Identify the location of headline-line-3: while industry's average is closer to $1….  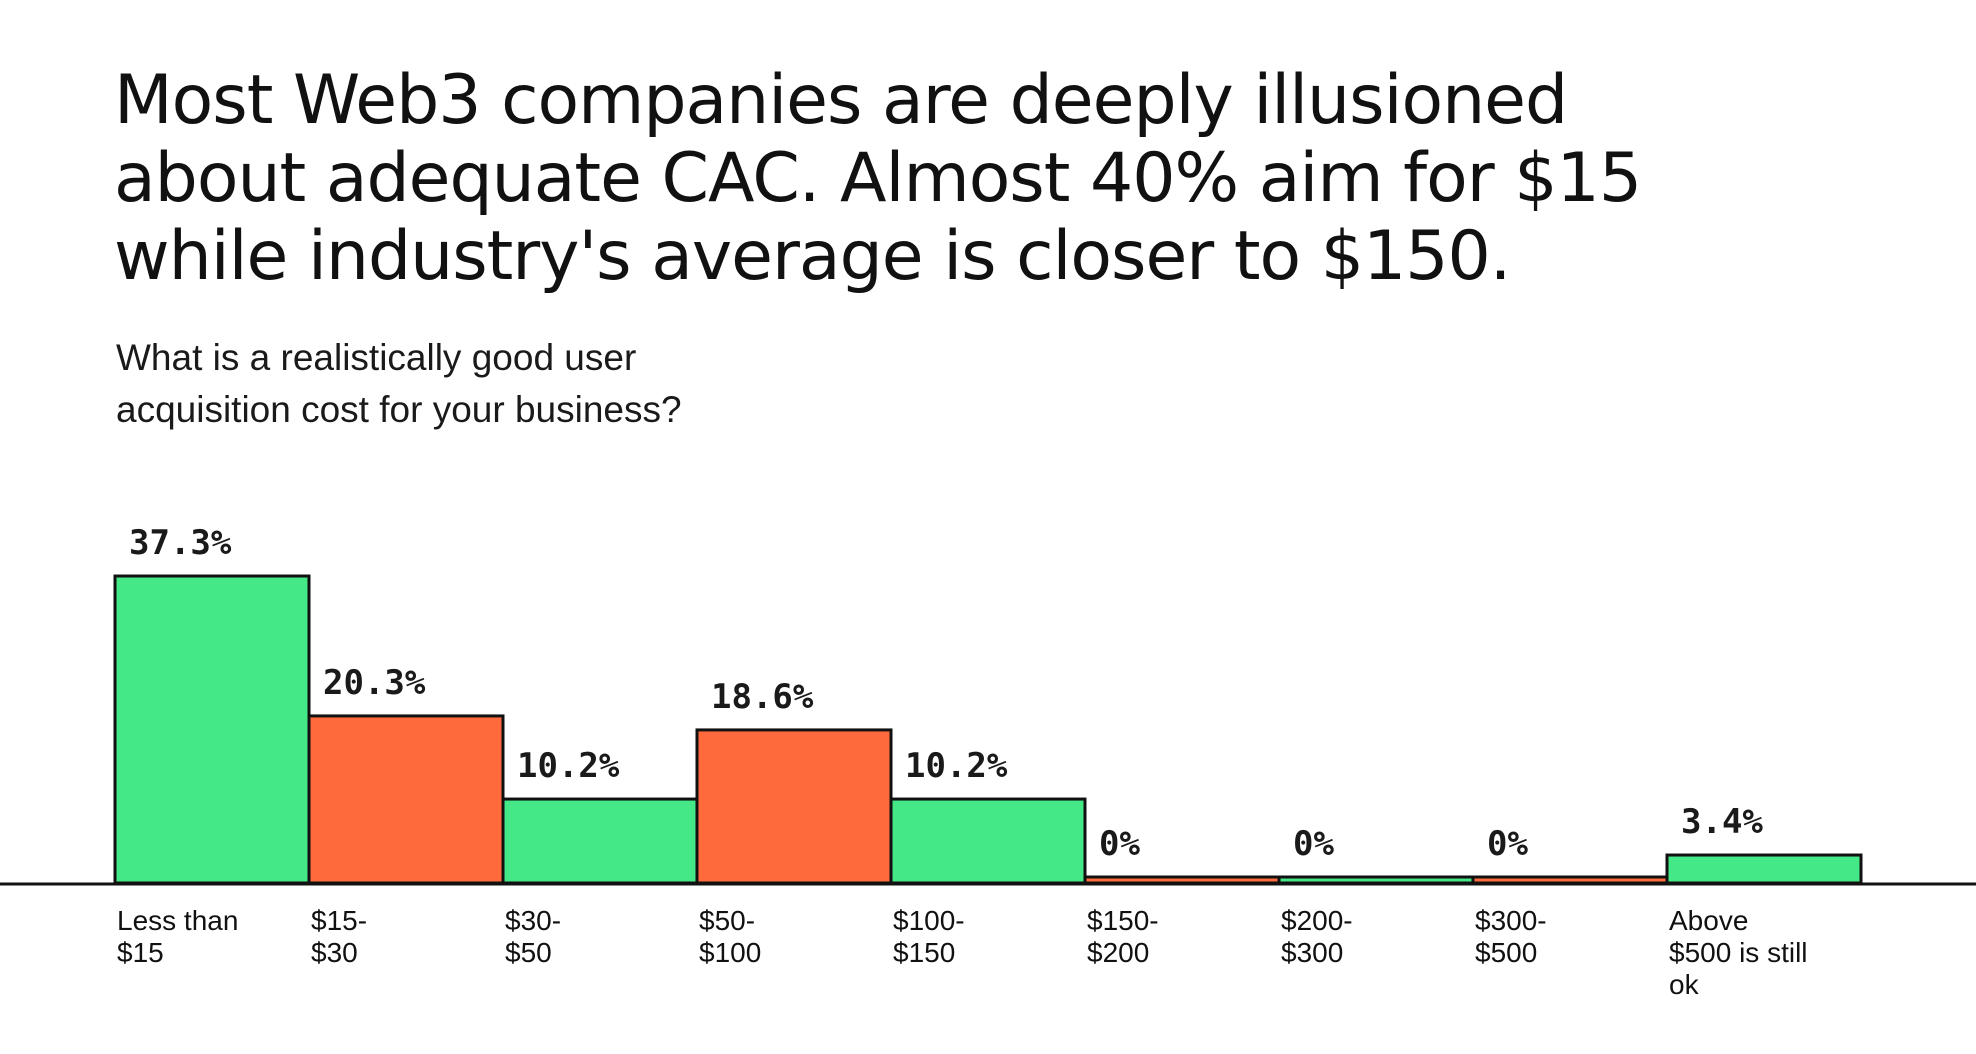
(812, 256).